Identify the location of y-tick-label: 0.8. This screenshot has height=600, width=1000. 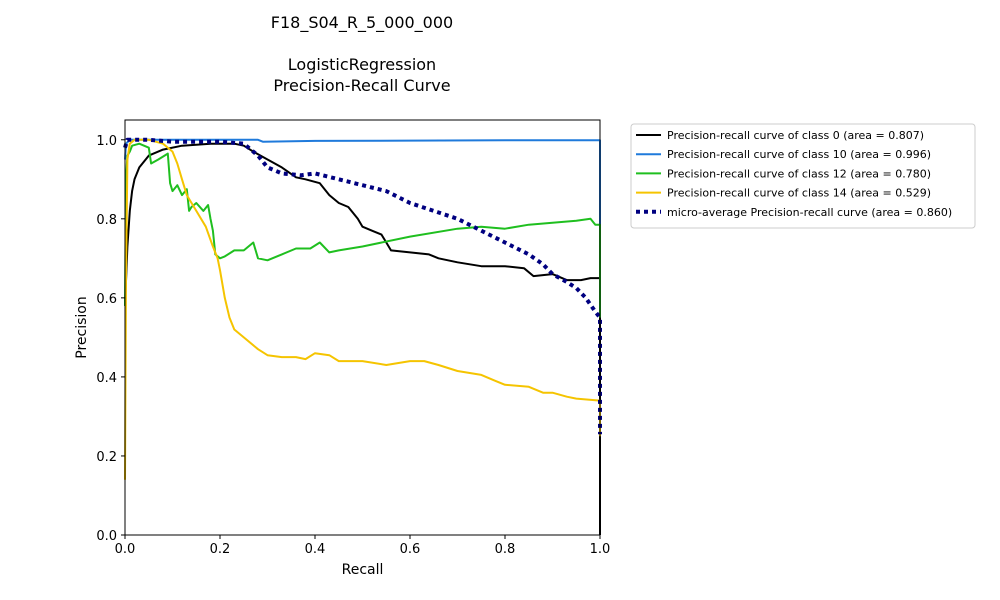
(106, 220).